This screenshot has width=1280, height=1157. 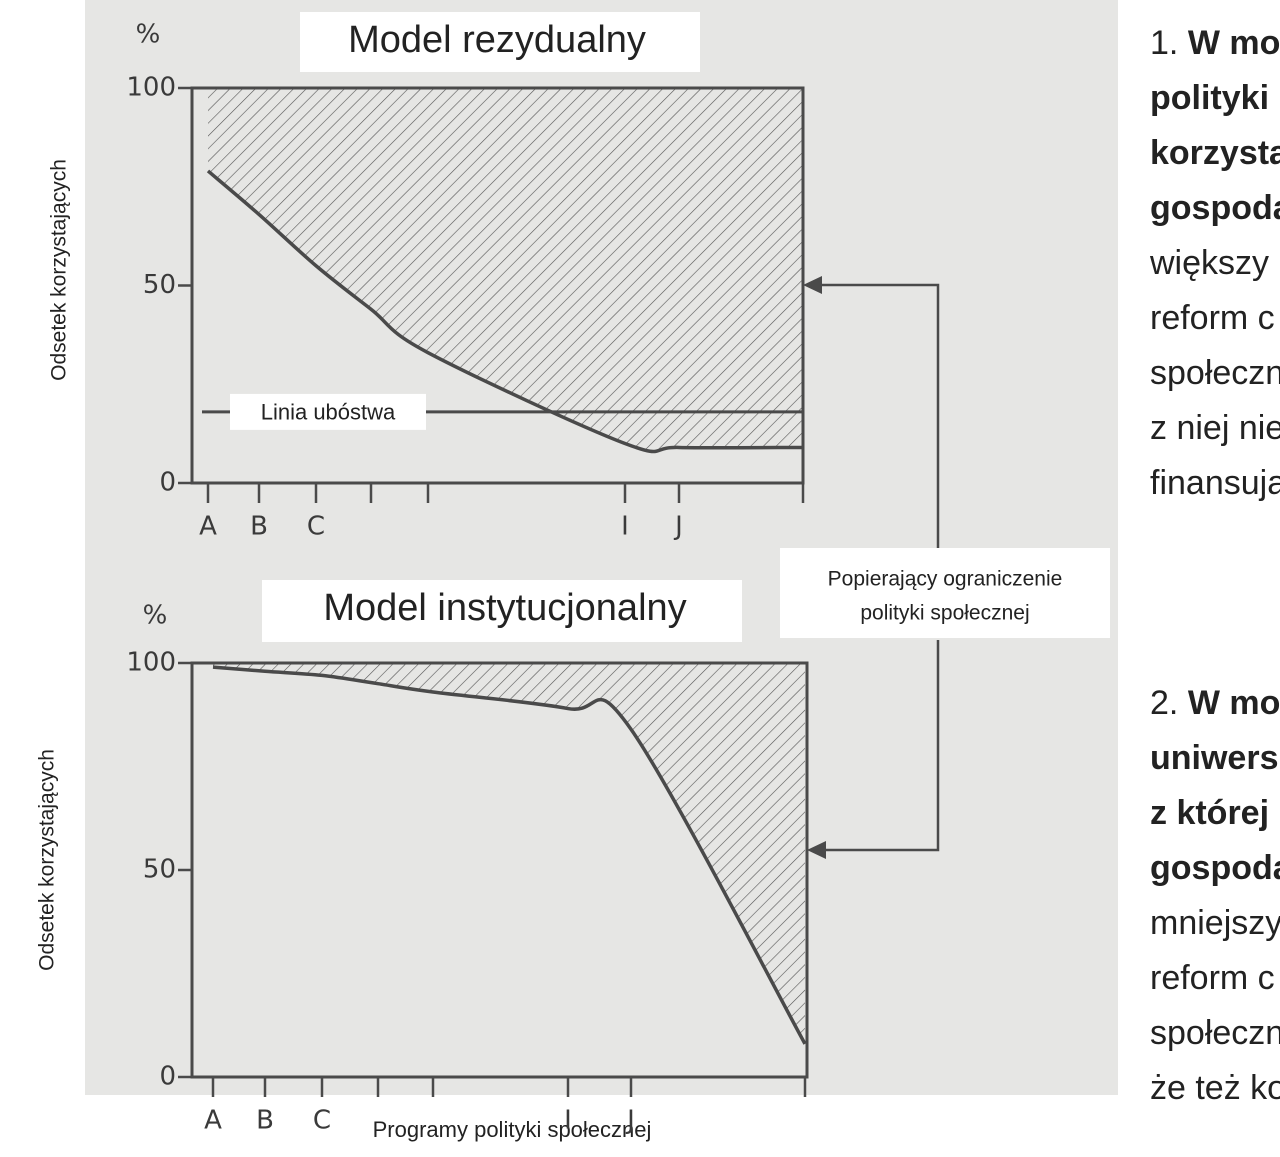 What do you see at coordinates (944, 613) in the screenshot?
I see `arrow-label: polityki społecznej` at bounding box center [944, 613].